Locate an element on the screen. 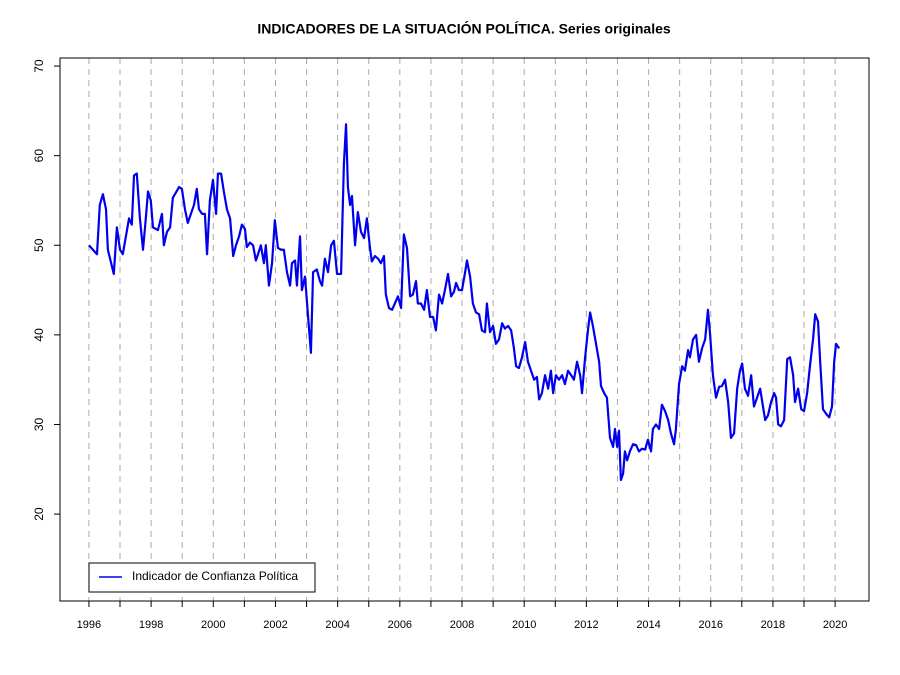 Image resolution: width=900 pixels, height=675 pixels. y-tick-label: 40 is located at coordinates (39, 335).